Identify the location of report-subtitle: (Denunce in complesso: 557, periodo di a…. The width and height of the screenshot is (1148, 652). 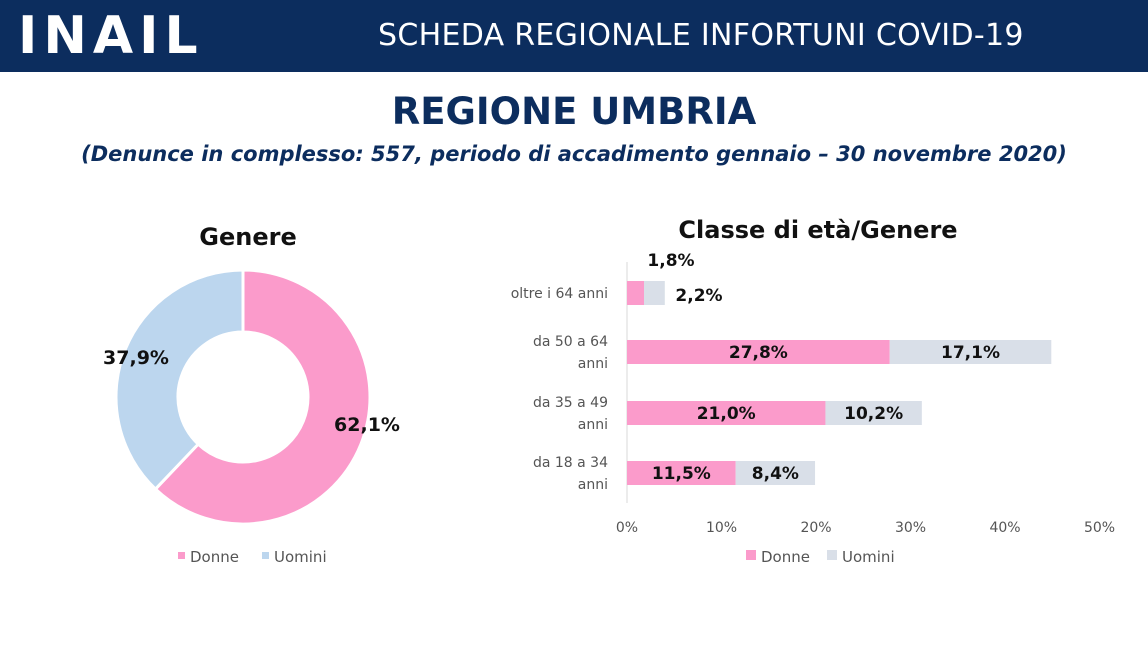
(574, 154).